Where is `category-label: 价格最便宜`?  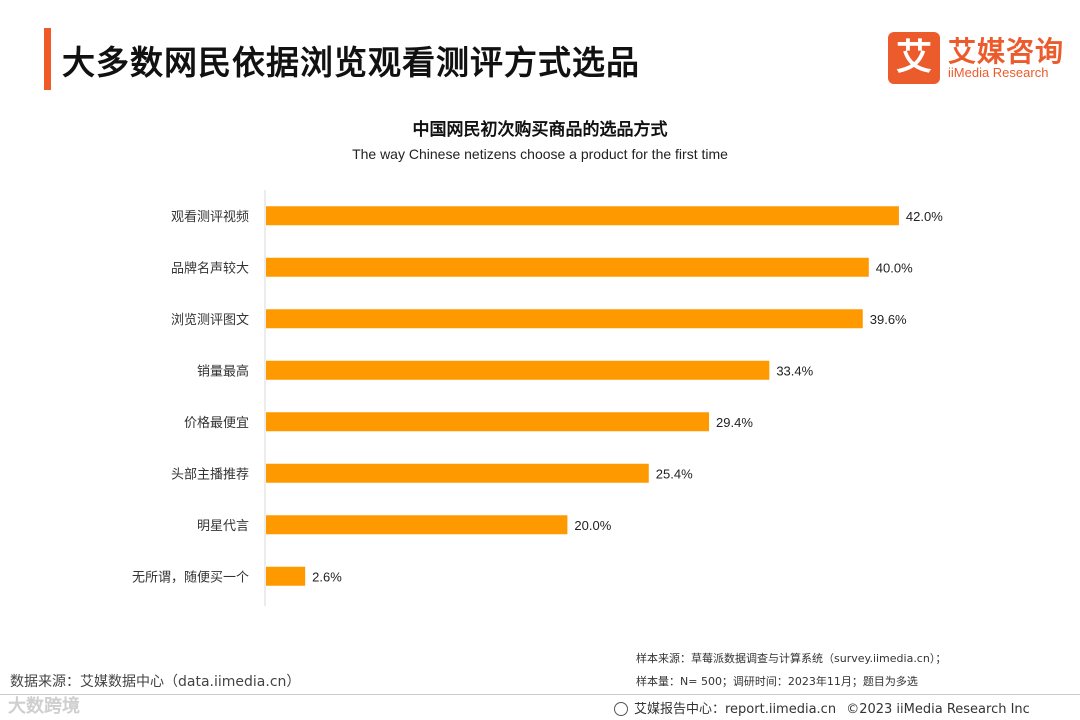
category-label: 价格最便宜 is located at coordinates (216, 423).